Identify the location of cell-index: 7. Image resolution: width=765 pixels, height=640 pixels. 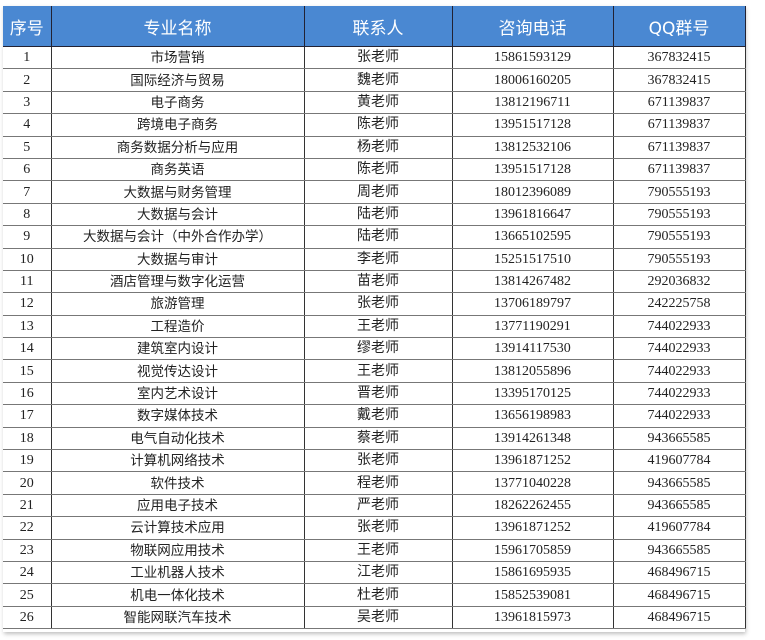
(27, 192).